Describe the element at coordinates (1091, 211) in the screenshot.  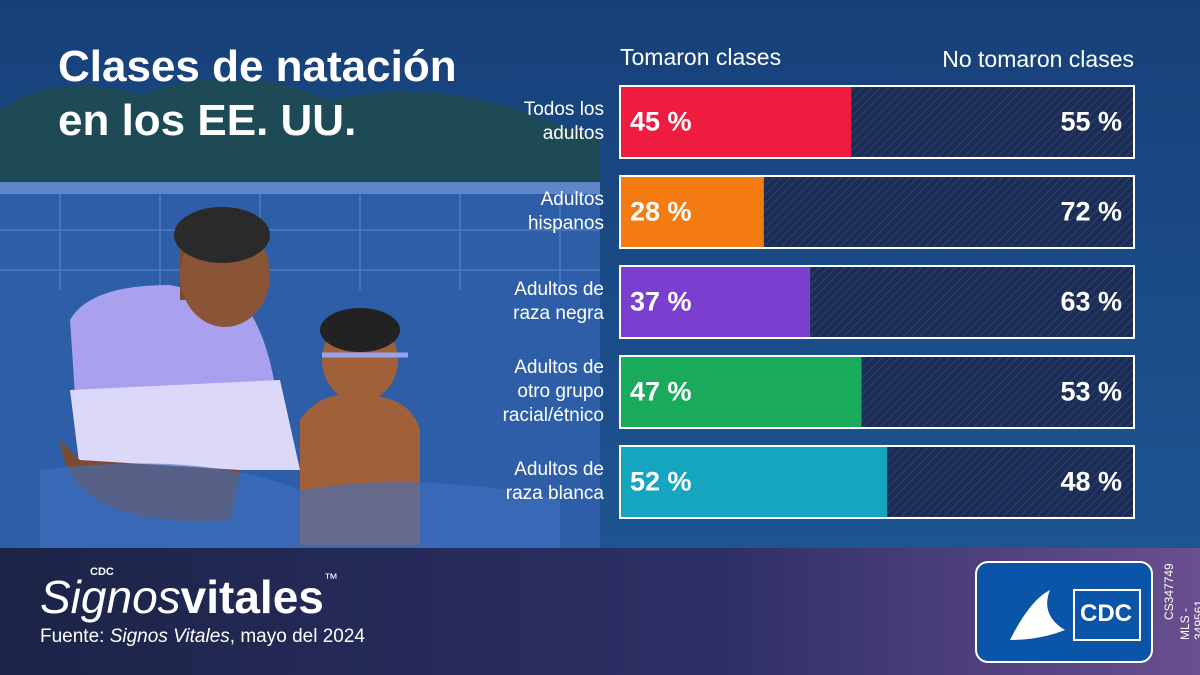
I see `value-label: 72 %` at that location.